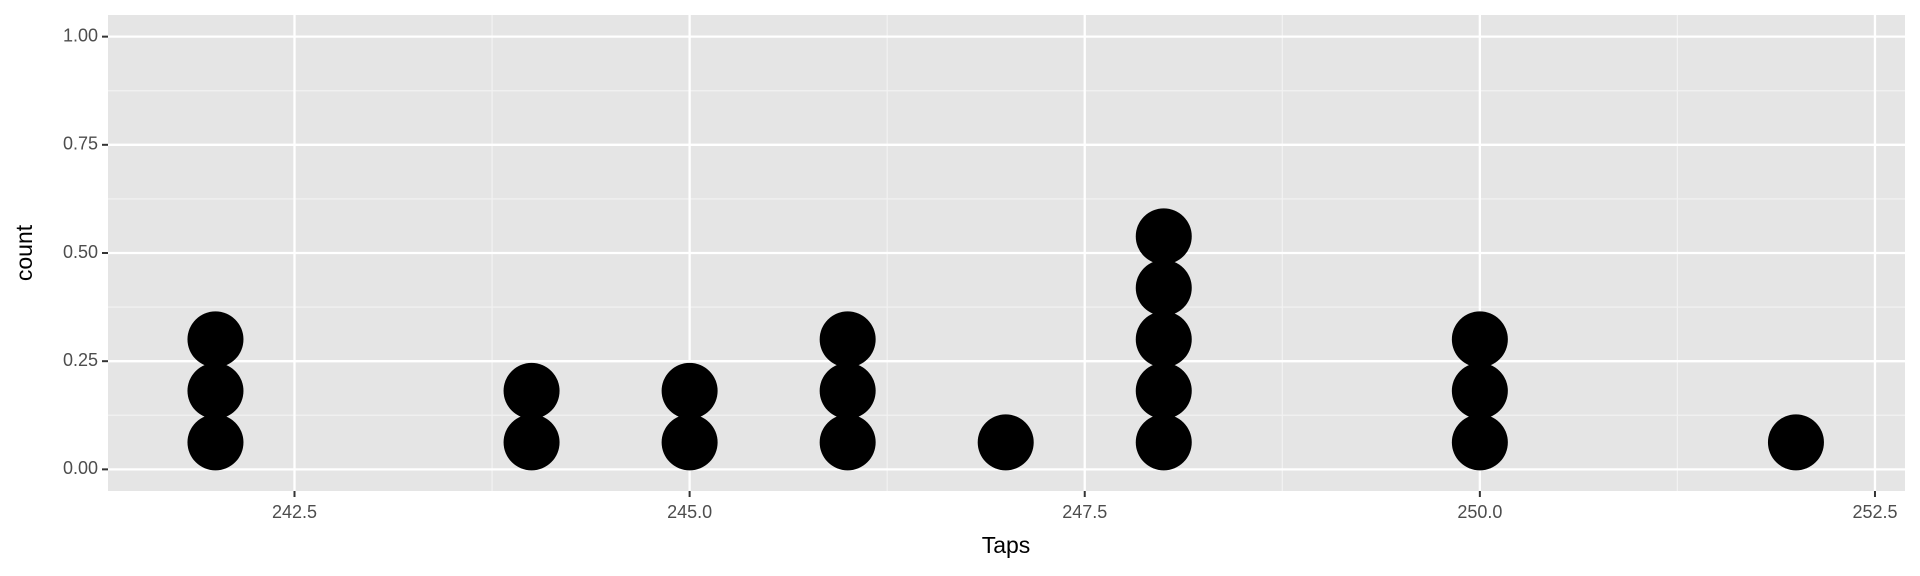 The height and width of the screenshot is (576, 1920). Describe the element at coordinates (80, 360) in the screenshot. I see `y-tick-label: 0.25` at that location.